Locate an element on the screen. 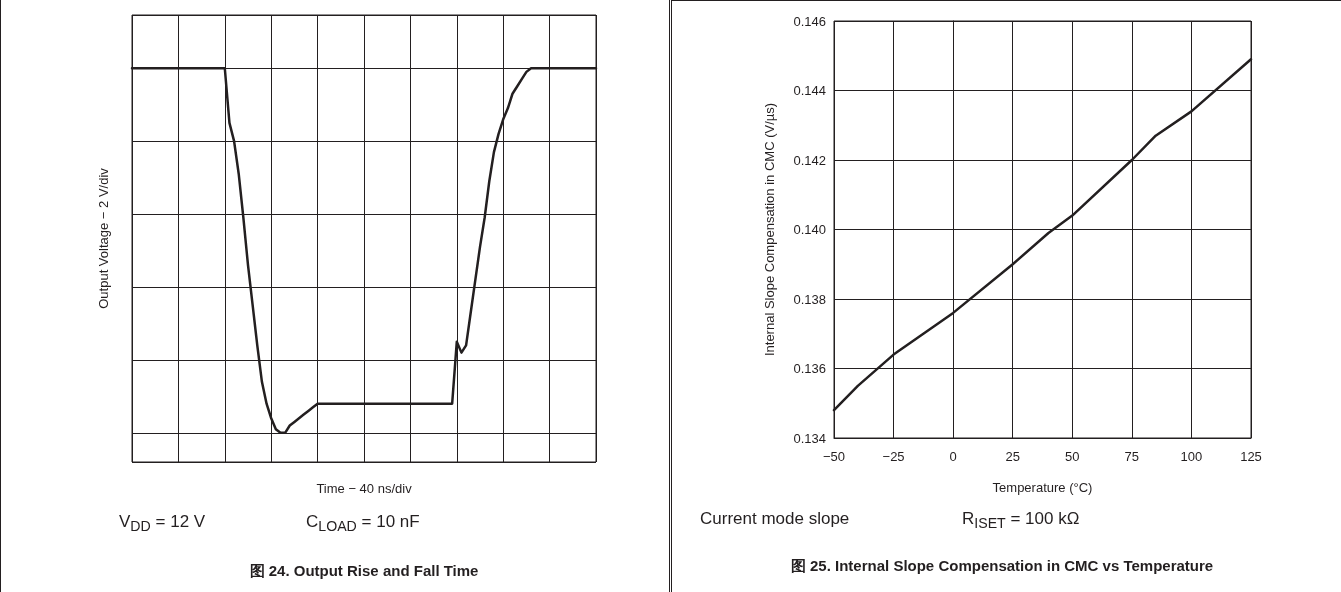  text: Current mode slope is located at coordinates (775, 519).